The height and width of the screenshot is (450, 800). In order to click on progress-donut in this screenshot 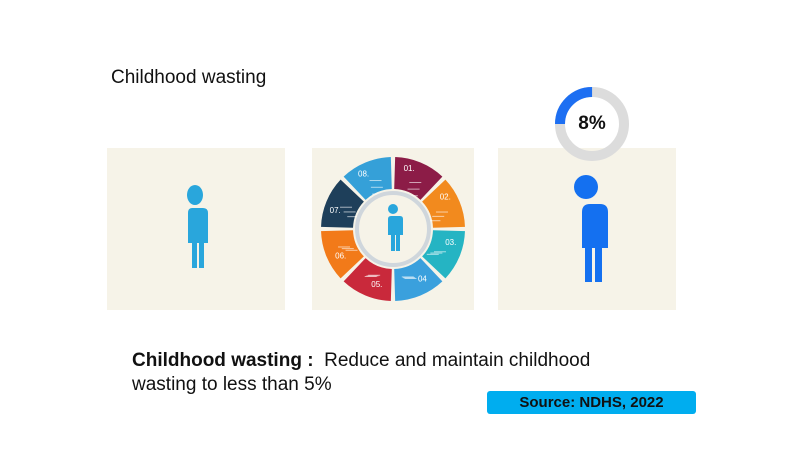, I will do `click(592, 124)`.